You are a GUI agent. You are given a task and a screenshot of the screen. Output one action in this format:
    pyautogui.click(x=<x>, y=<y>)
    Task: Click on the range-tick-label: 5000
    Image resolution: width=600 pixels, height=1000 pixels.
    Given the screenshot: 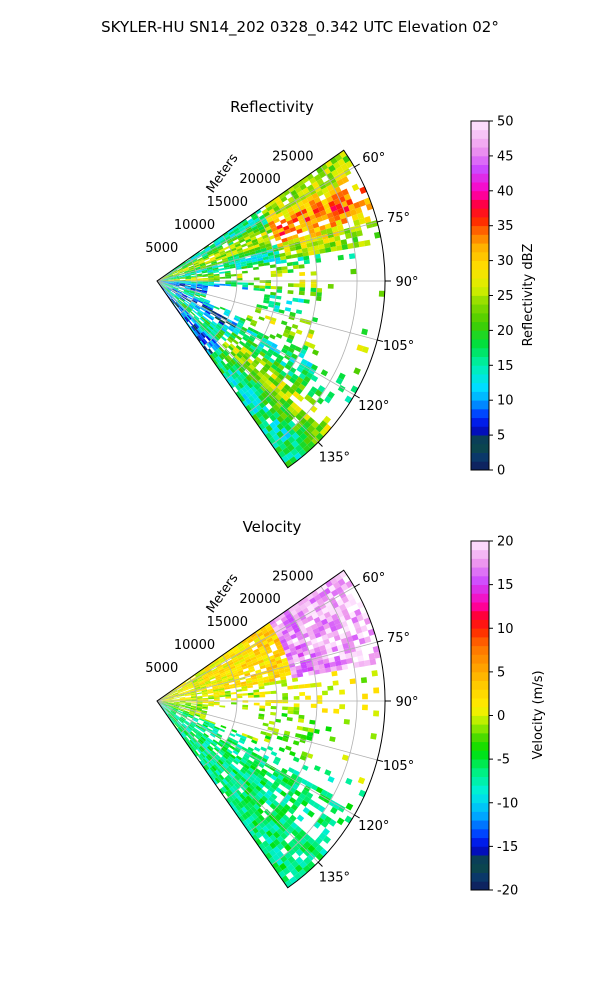 What is the action you would take?
    pyautogui.click(x=161, y=248)
    